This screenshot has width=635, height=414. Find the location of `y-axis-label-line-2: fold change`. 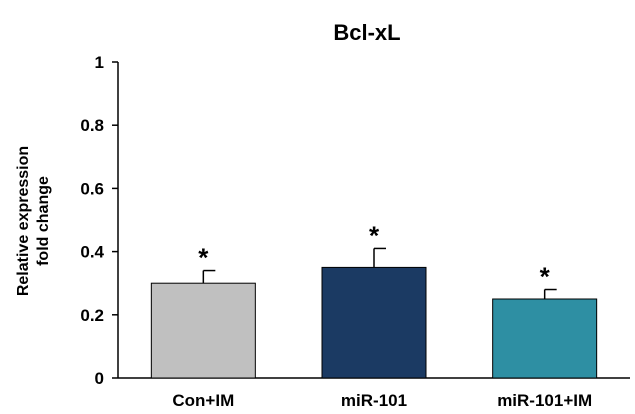

y-axis-label-line-2: fold change is located at coordinates (43, 221).